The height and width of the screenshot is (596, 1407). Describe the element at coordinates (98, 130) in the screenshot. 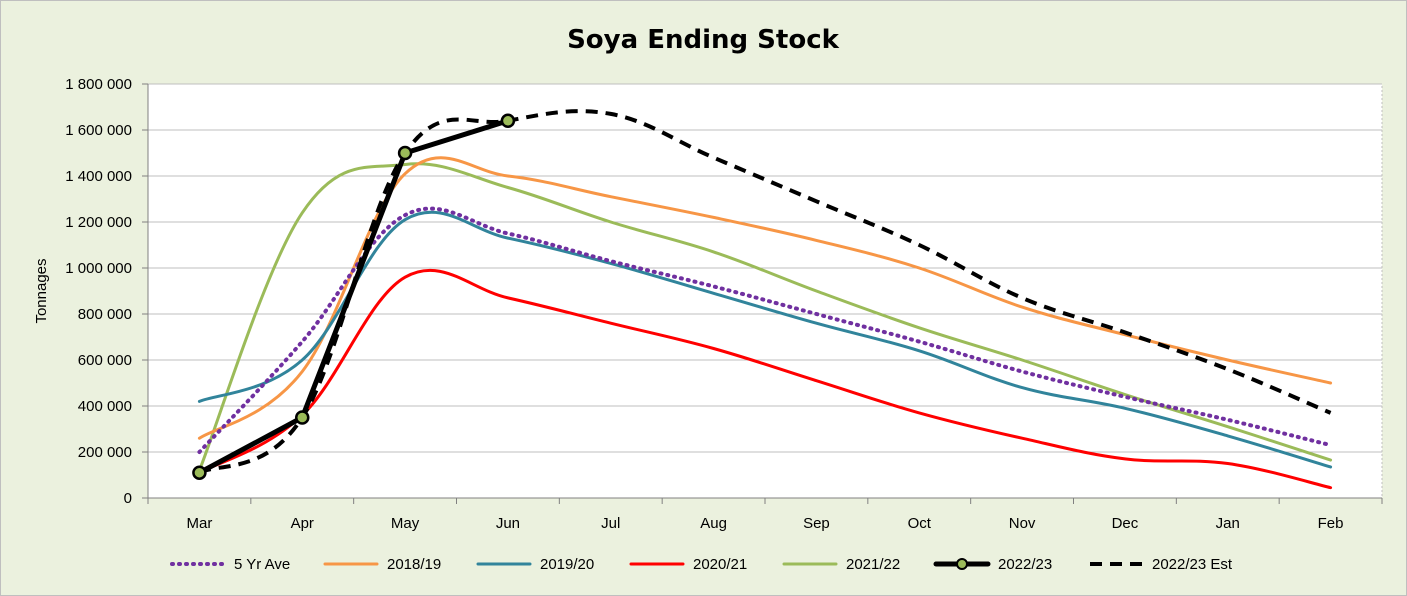

I see `y-tick-label: 1 600 000` at that location.